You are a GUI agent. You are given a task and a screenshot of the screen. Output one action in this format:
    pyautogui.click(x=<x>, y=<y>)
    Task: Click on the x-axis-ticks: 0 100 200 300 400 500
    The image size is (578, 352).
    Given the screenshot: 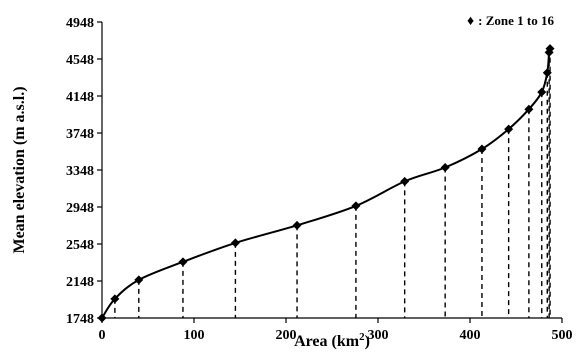 What is the action you would take?
    pyautogui.click(x=336, y=330)
    